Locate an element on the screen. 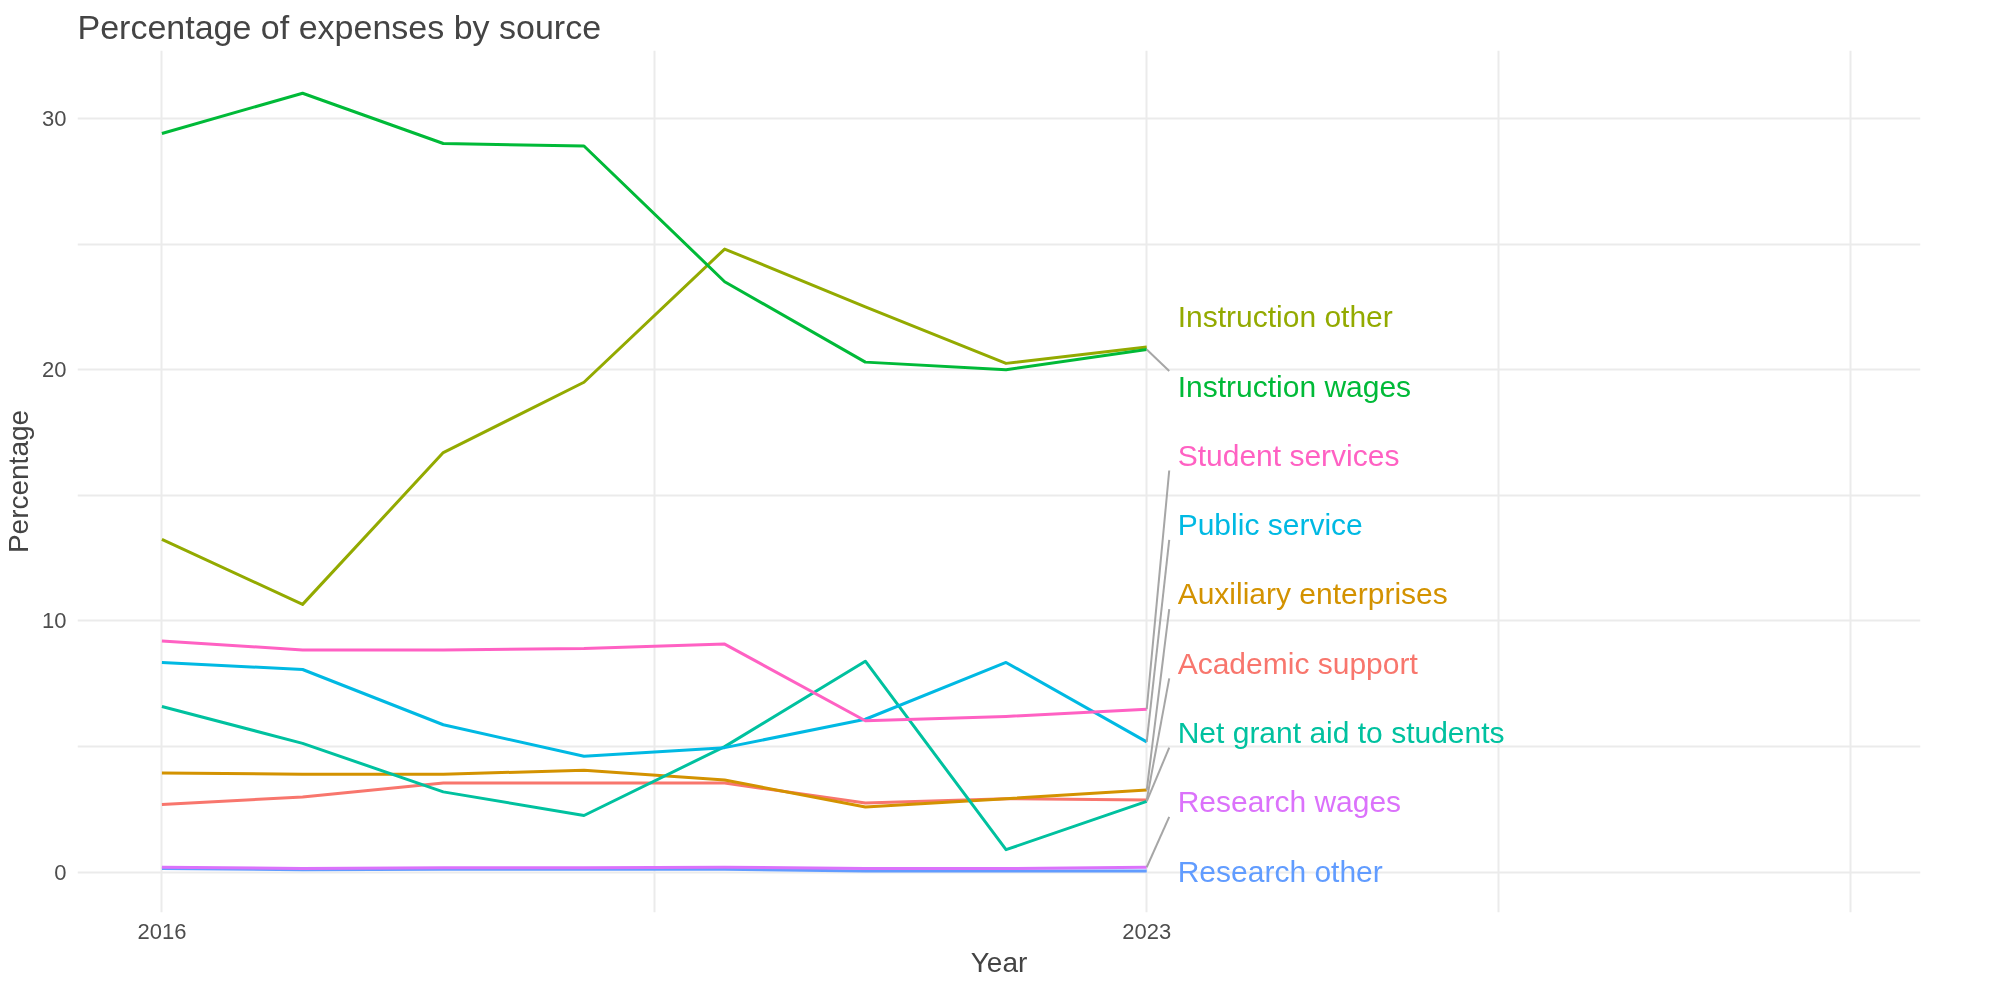  text: Auxiliary enterprises is located at coordinates (1312, 594).